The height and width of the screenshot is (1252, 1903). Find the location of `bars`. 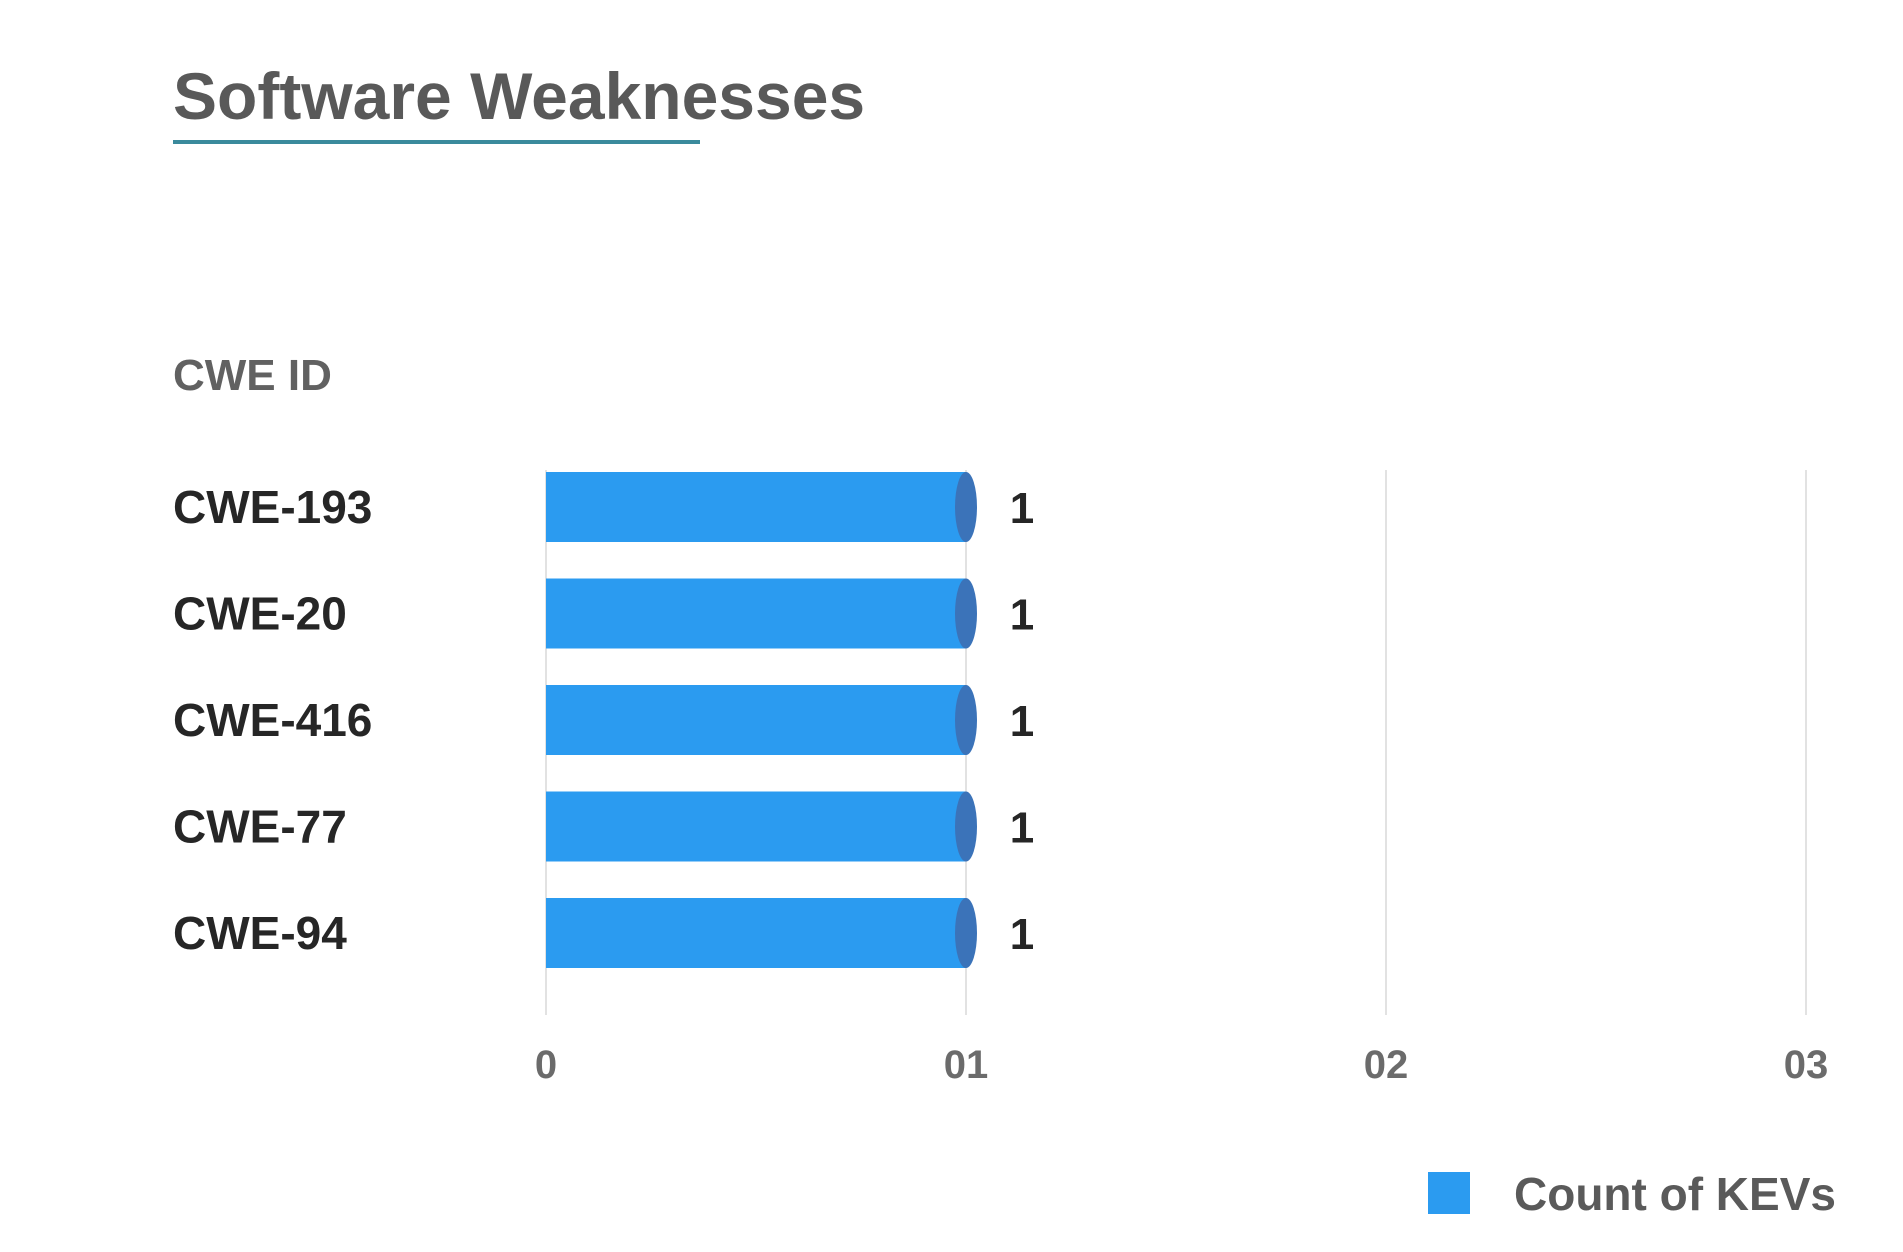

bars is located at coordinates (761, 720).